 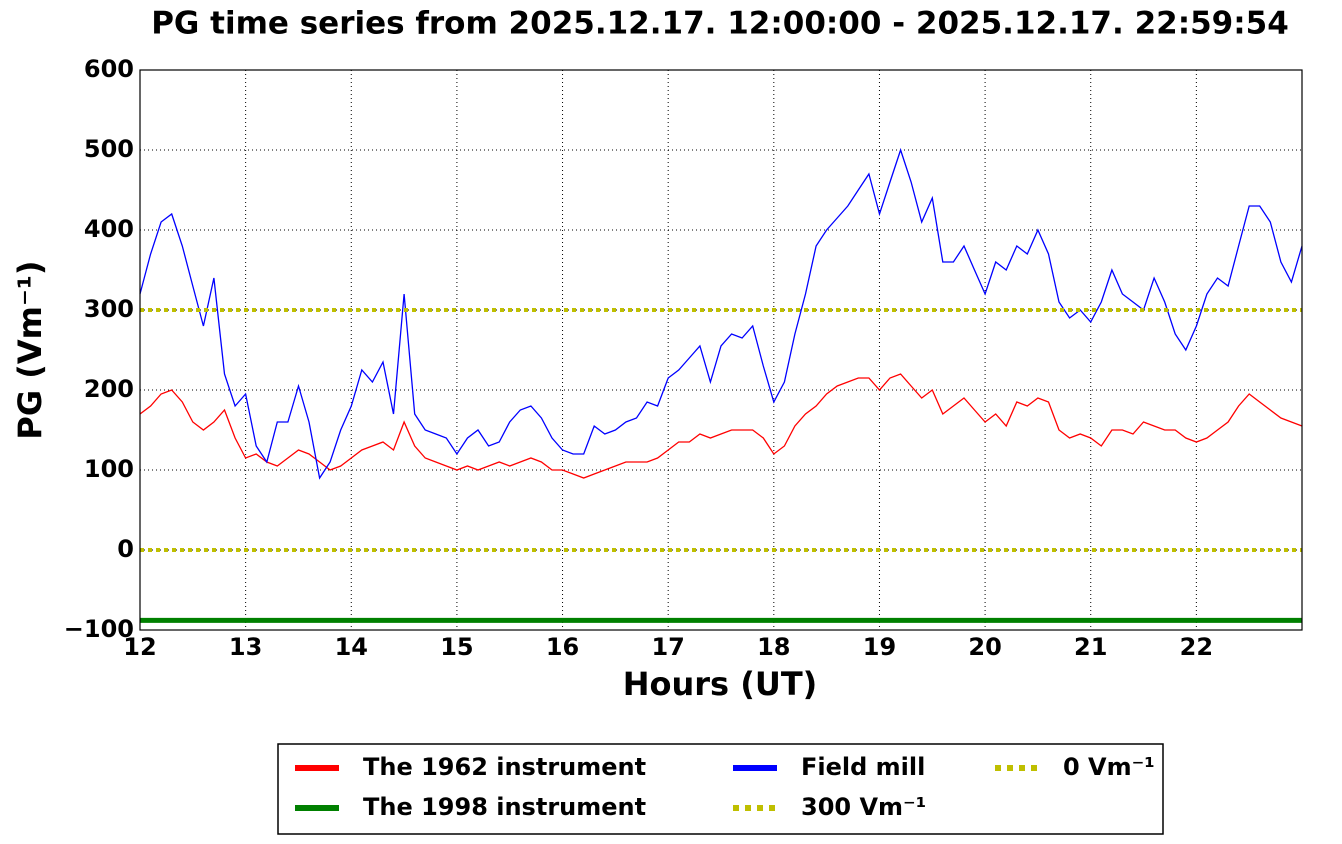 I want to click on y-tick-label: 500, so click(x=109, y=149).